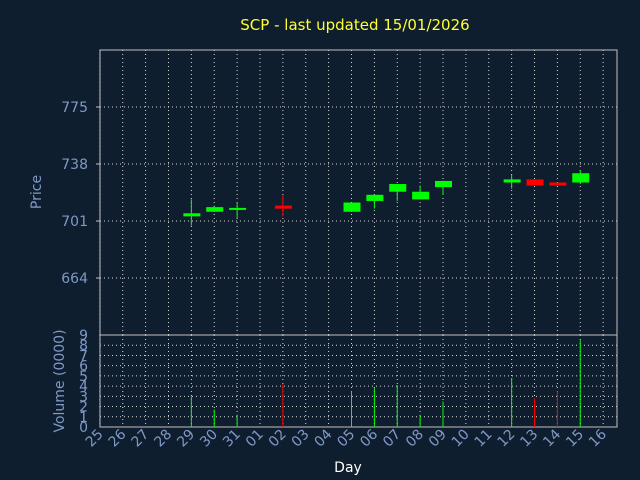 The height and width of the screenshot is (480, 640). What do you see at coordinates (74, 108) in the screenshot?
I see `price-tick-label: 775` at bounding box center [74, 108].